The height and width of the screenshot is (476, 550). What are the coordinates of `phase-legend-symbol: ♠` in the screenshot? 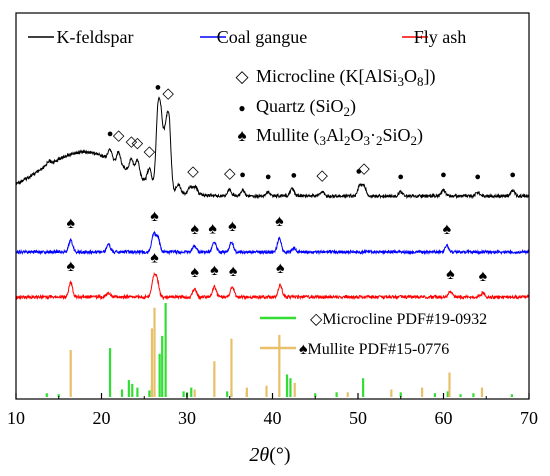 It's located at (241, 135).